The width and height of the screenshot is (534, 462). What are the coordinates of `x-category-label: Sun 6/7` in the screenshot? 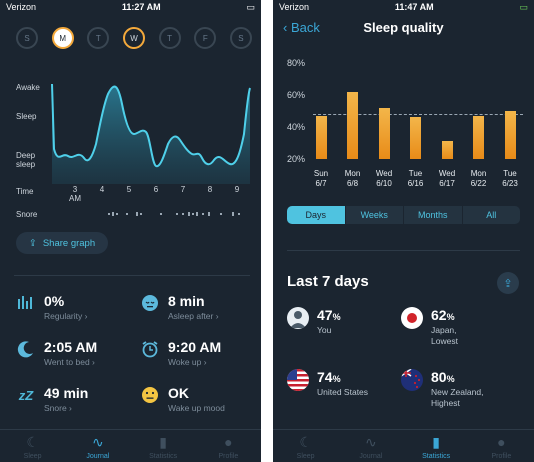 It's located at (321, 178).